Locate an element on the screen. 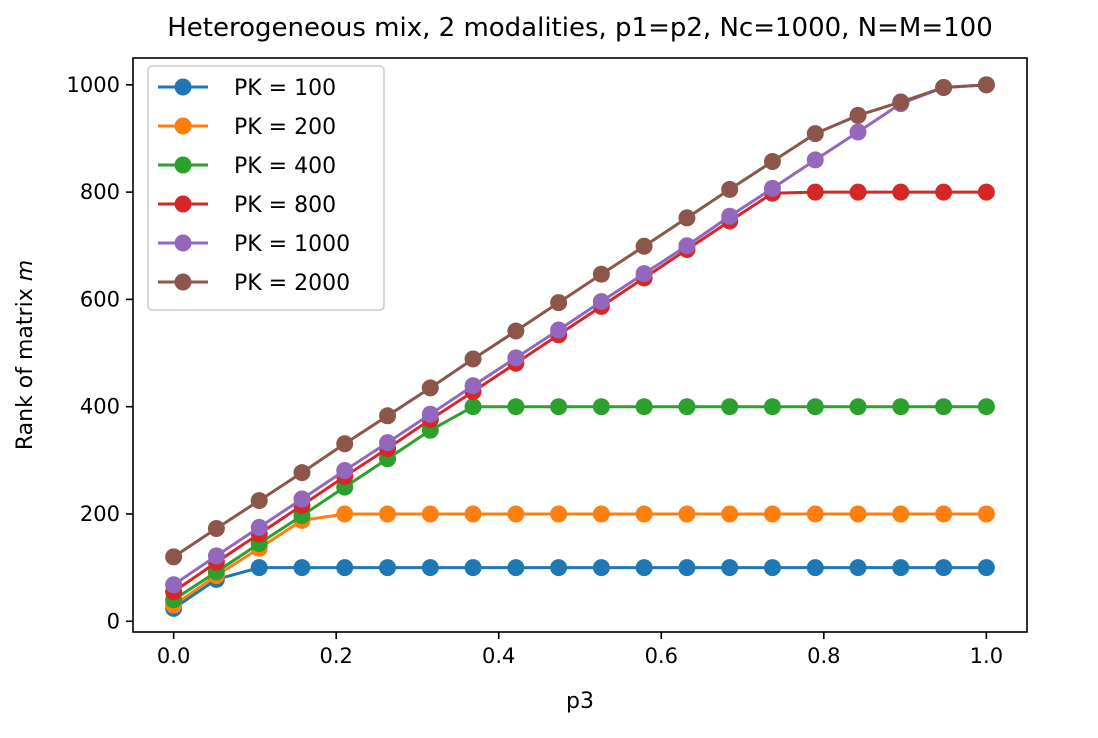 Image resolution: width=1098 pixels, height=738 pixels. legend-item: PK = 200 is located at coordinates (247, 127).